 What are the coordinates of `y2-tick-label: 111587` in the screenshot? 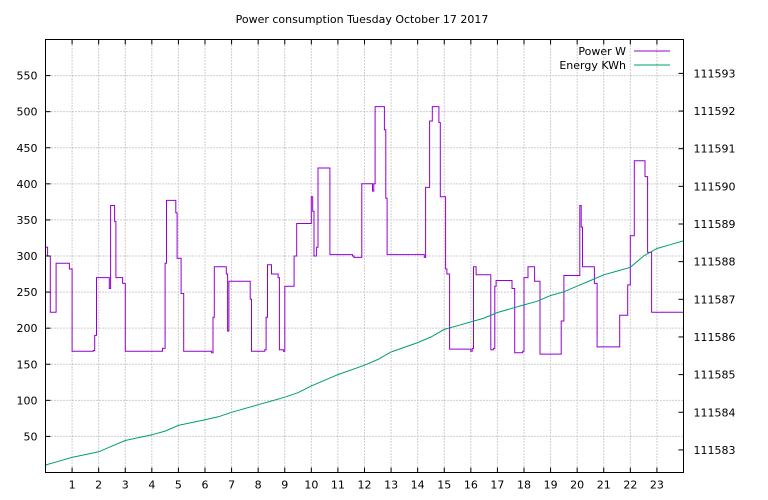 It's located at (715, 299).